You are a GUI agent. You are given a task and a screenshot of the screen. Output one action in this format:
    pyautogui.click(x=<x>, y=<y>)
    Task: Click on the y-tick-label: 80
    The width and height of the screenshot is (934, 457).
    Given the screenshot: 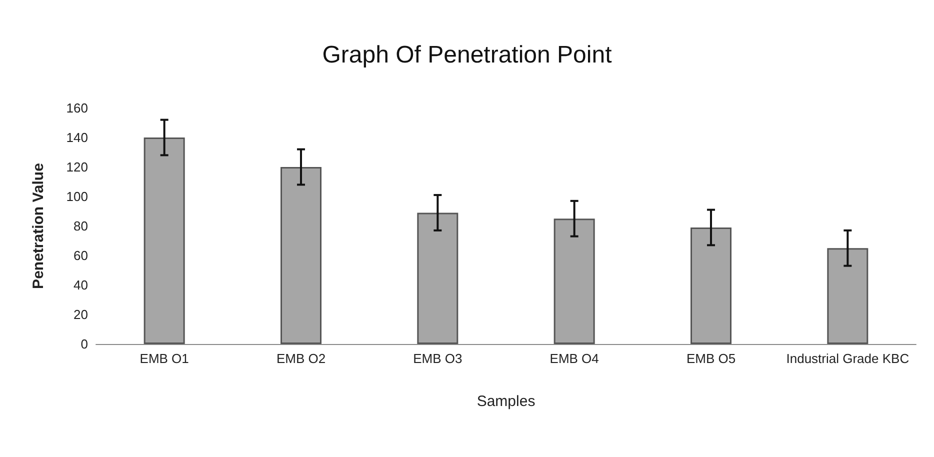 What is the action you would take?
    pyautogui.click(x=81, y=226)
    